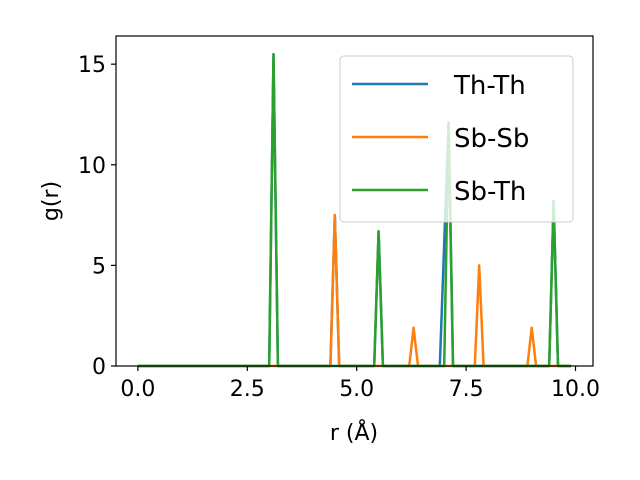 The height and width of the screenshot is (480, 640). What do you see at coordinates (490, 192) in the screenshot?
I see `legend-label-sb-th: Sb-Th` at bounding box center [490, 192].